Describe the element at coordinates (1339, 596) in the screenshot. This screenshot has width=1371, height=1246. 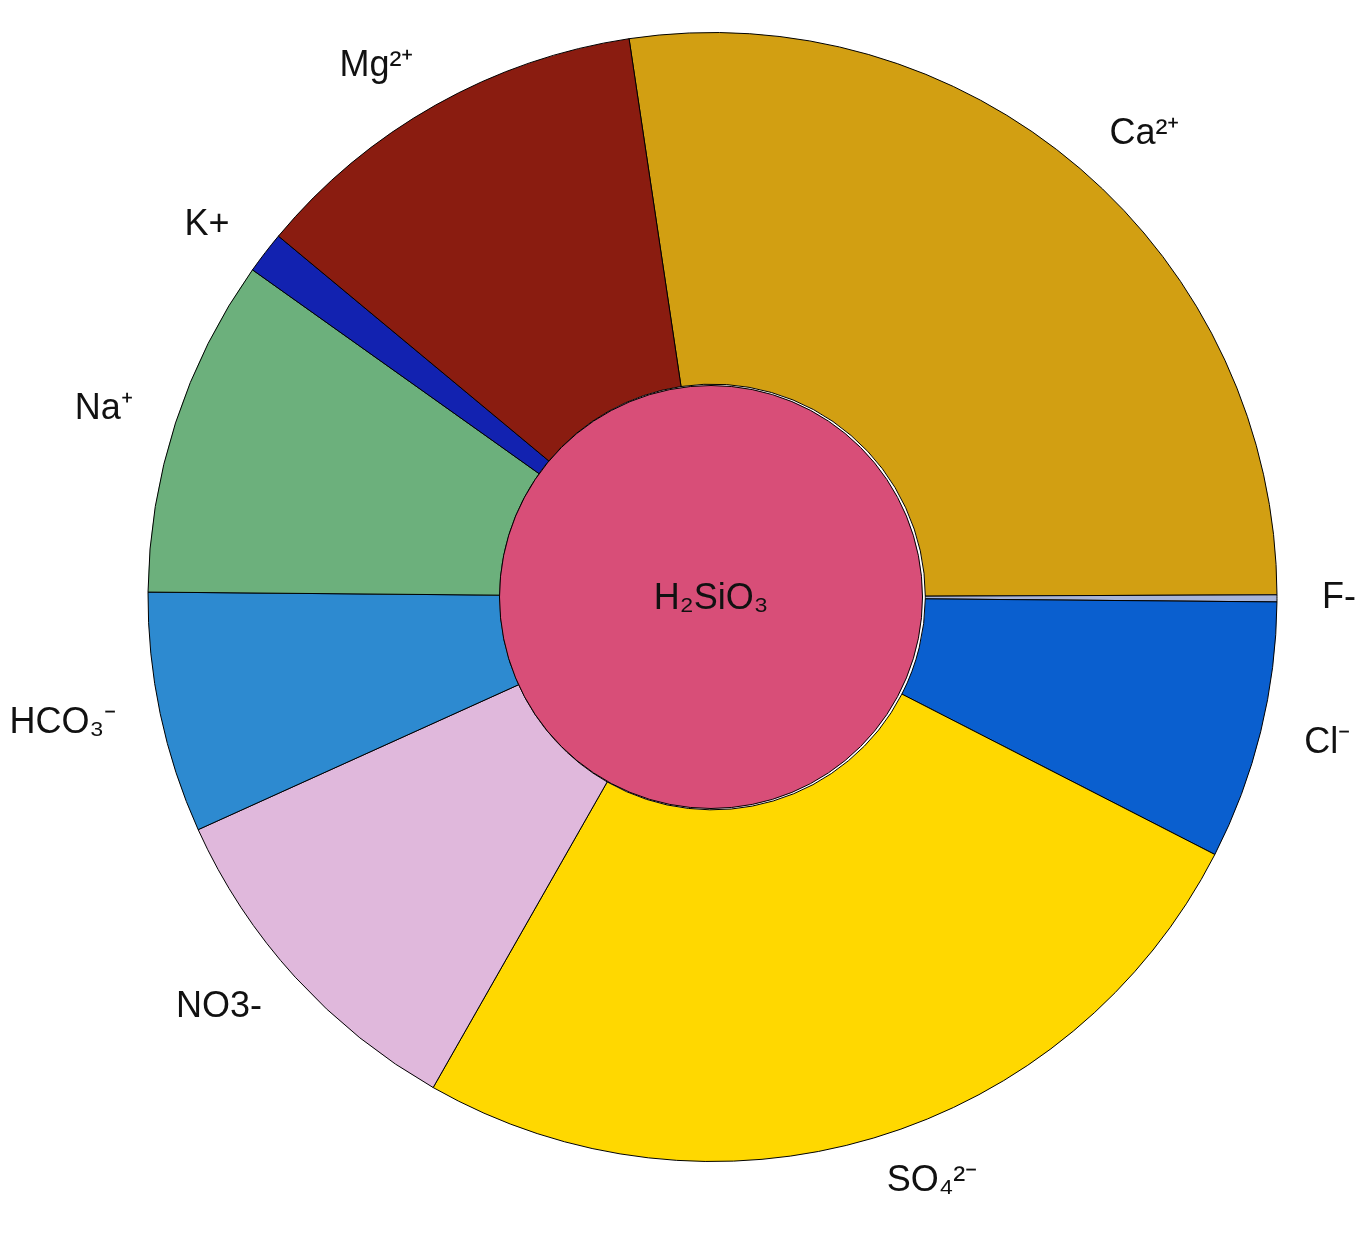
I see `slice-label: F-` at that location.